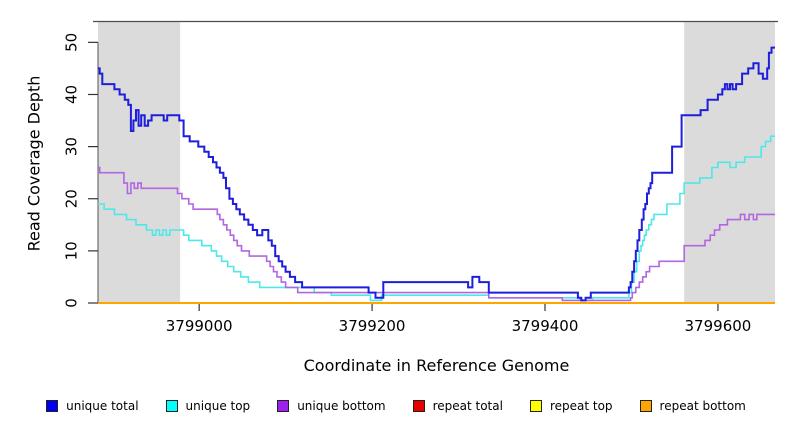 This screenshot has width=792, height=432. Describe the element at coordinates (72, 146) in the screenshot. I see `y-tick-label: 30` at that location.